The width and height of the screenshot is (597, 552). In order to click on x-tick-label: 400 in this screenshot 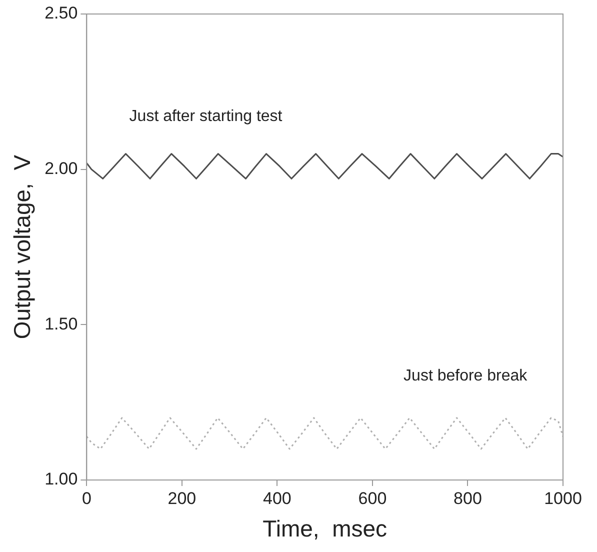, I will do `click(277, 498)`.